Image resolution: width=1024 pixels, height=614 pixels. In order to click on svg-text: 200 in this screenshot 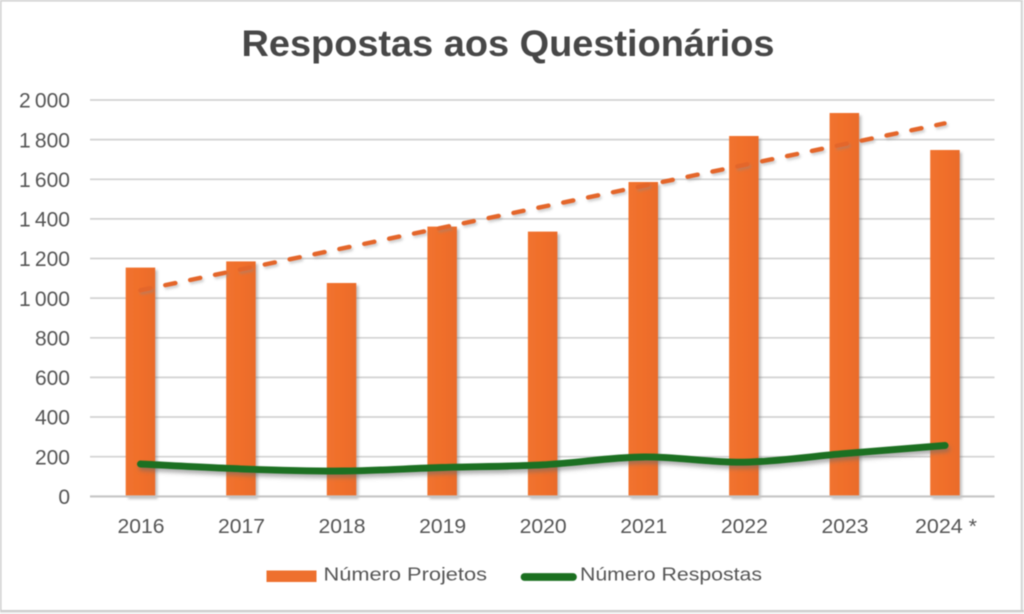, I will do `click(52, 457)`.